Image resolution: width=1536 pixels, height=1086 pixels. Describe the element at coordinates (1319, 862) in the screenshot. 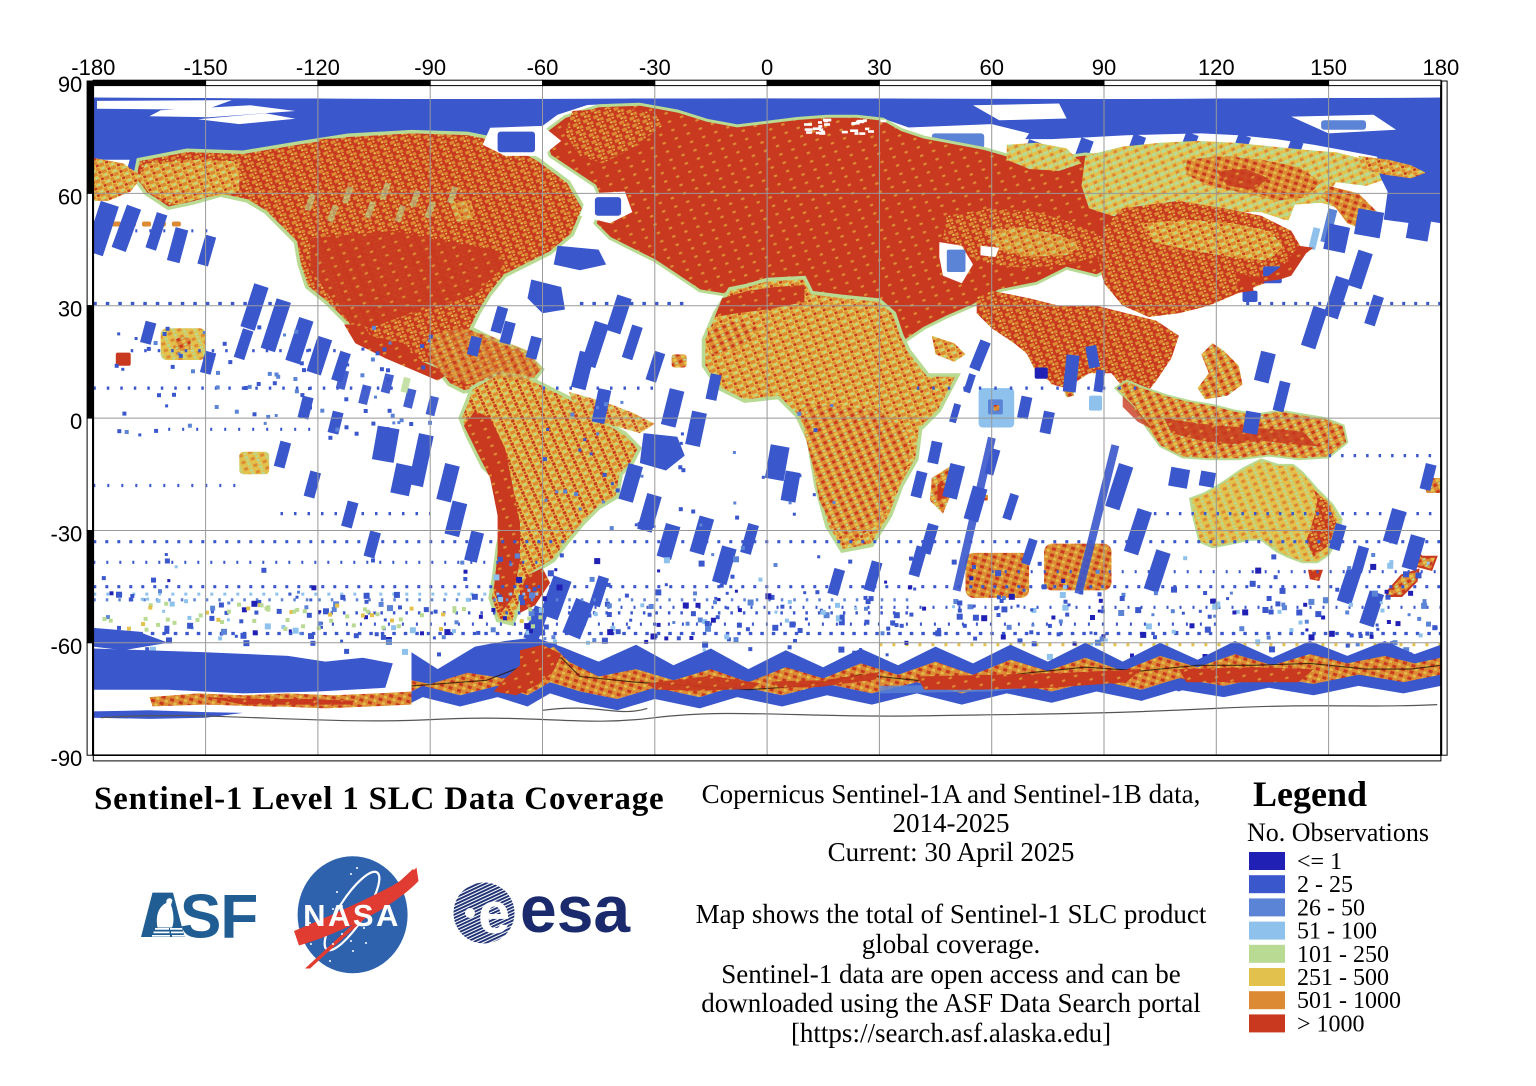

I see `svg-text: <= 1` at that location.